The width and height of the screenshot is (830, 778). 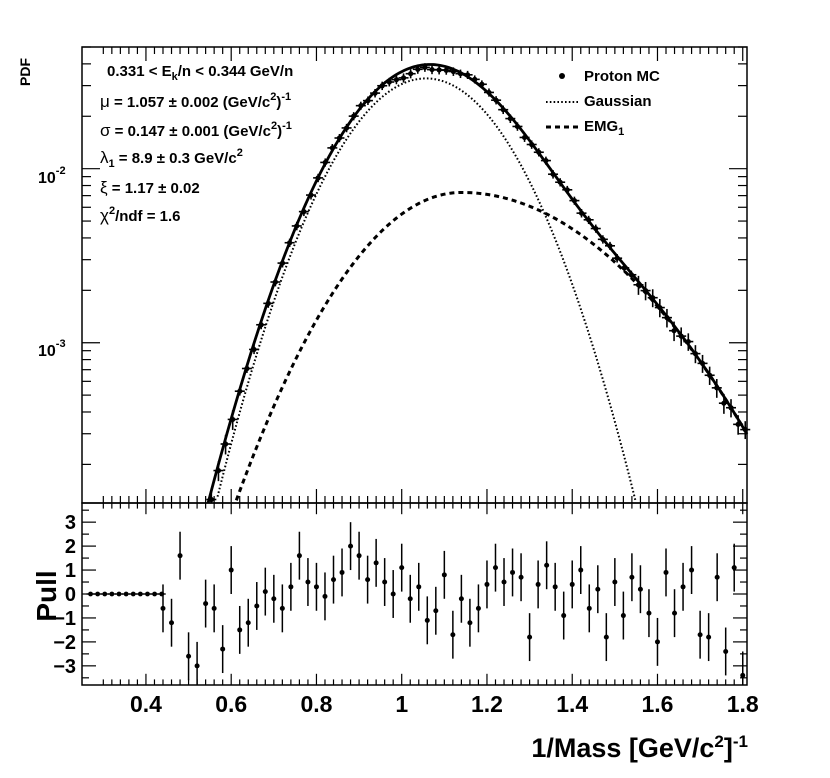 I want to click on x-tick-label: 1.2, so click(x=487, y=704).